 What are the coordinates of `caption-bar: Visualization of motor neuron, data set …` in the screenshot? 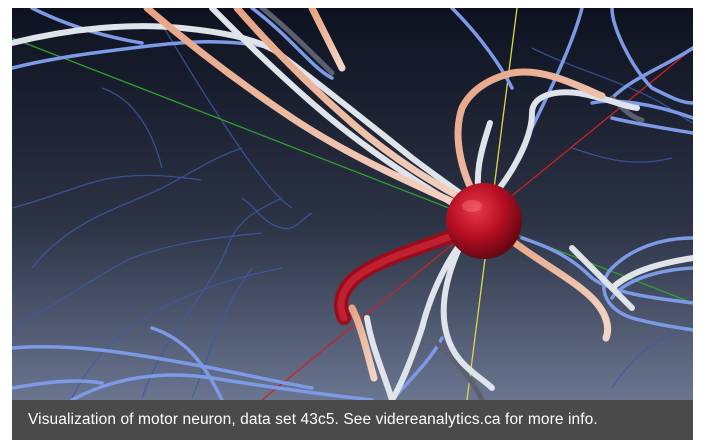 It's located at (352, 420).